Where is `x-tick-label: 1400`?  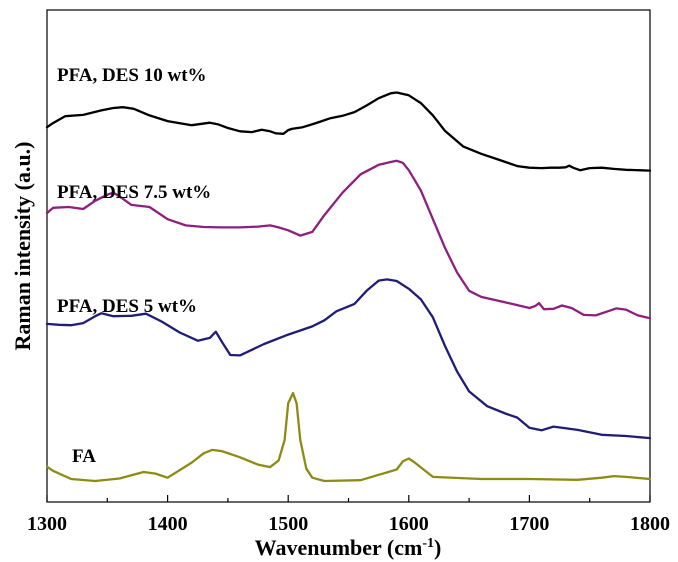
x-tick-label: 1400 is located at coordinates (168, 524).